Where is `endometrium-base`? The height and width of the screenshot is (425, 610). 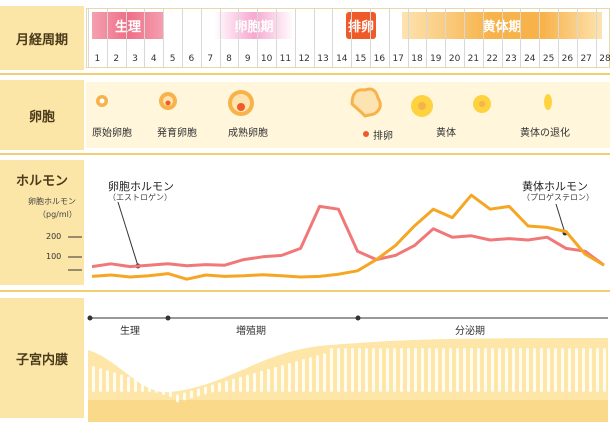
endometrium-base is located at coordinates (348, 408).